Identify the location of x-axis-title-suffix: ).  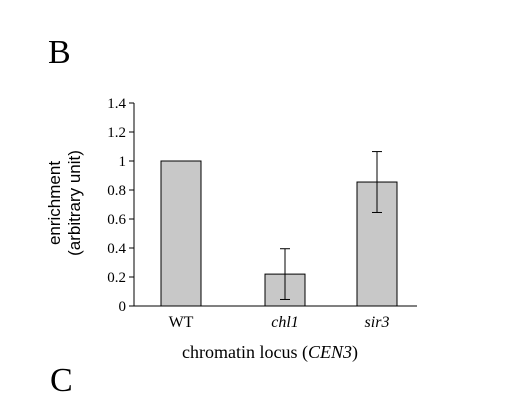
(355, 352).